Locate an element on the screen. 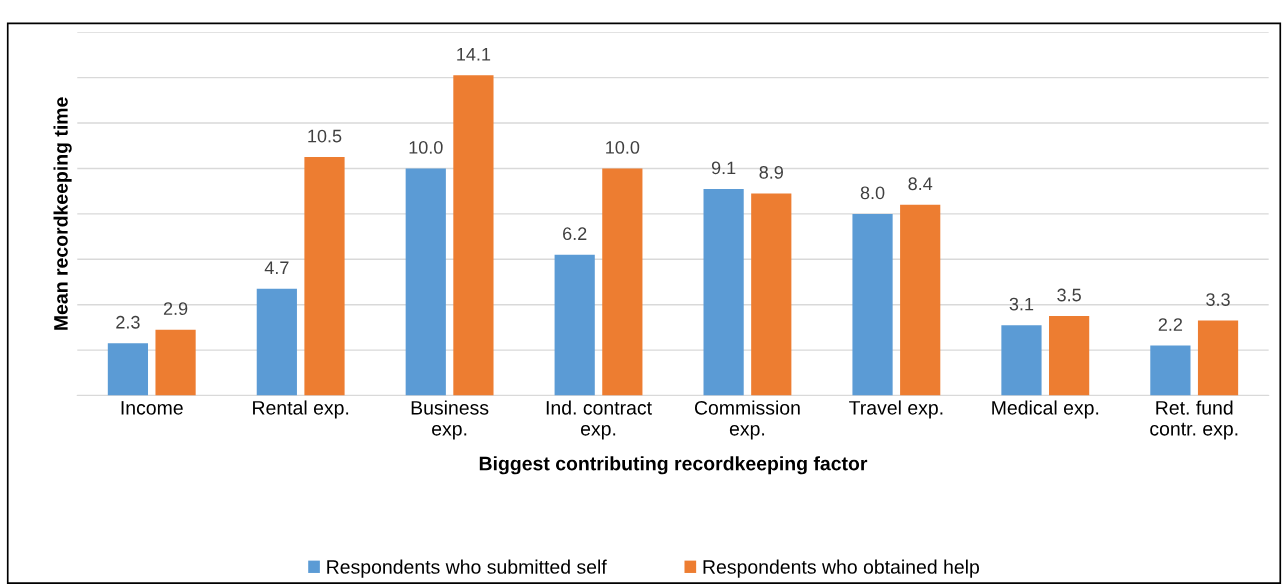  data-label: 14.1 is located at coordinates (474, 54).